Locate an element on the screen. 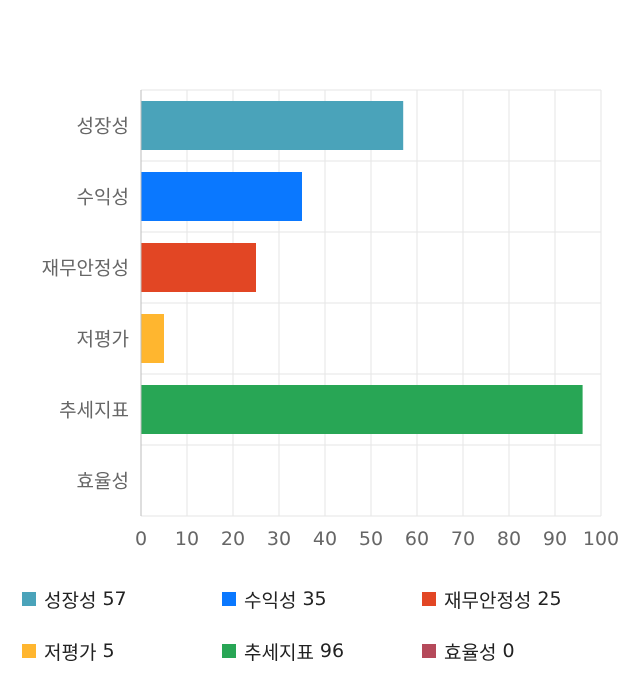 The image size is (640, 700). legend-label: 효율성 is located at coordinates (470, 652).